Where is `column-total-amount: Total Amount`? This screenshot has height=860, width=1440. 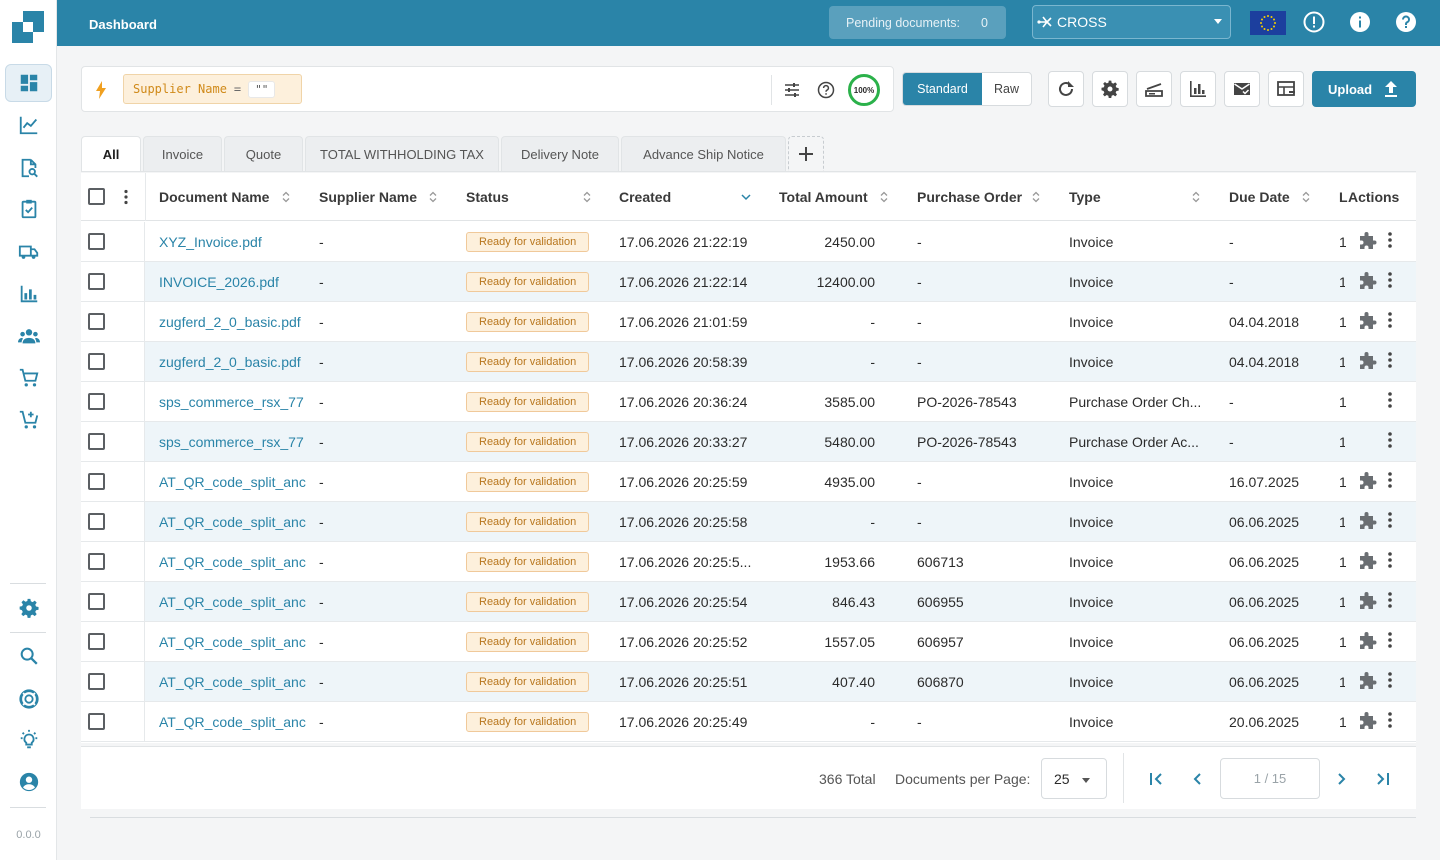
column-total-amount: Total Amount is located at coordinates (823, 197).